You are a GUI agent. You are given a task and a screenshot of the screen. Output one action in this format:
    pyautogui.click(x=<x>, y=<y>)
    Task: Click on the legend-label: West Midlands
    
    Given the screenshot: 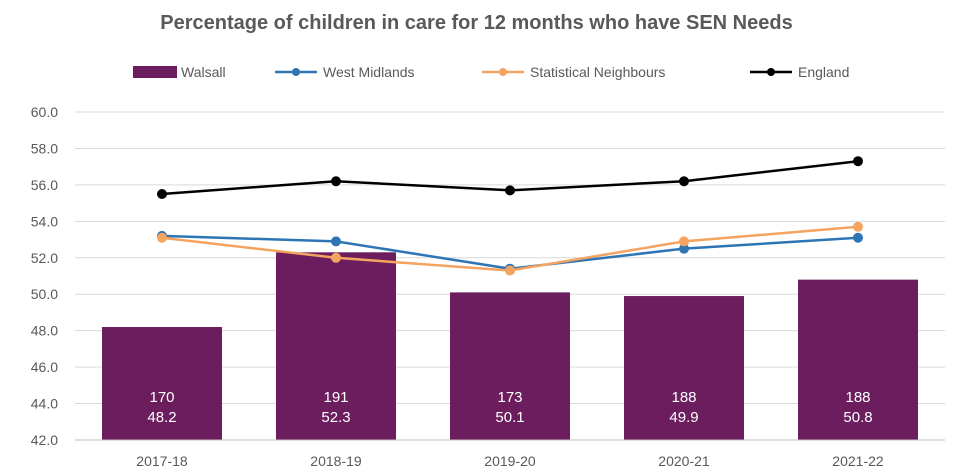 What is the action you would take?
    pyautogui.click(x=369, y=72)
    